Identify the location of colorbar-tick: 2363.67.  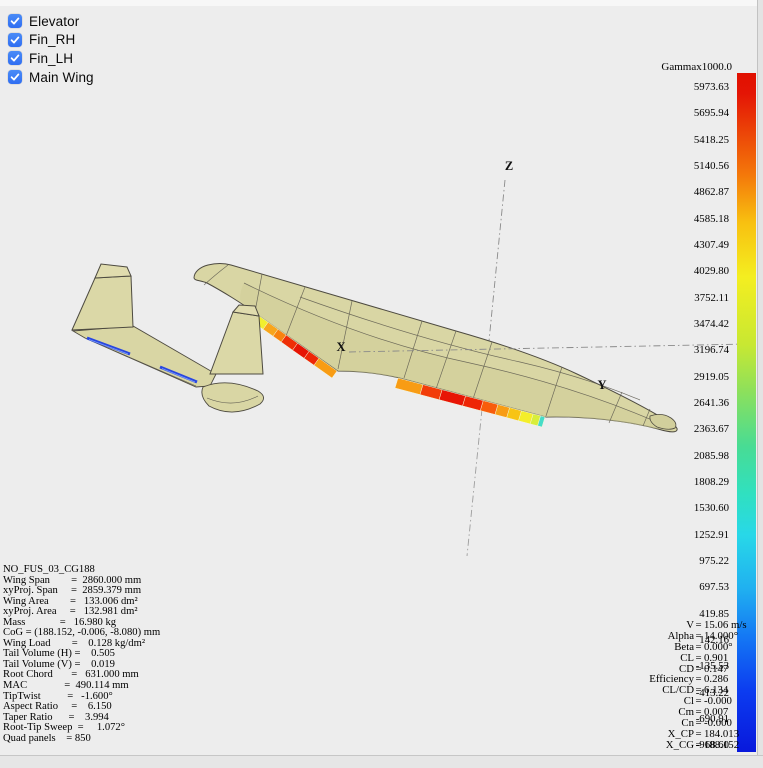
(711, 429).